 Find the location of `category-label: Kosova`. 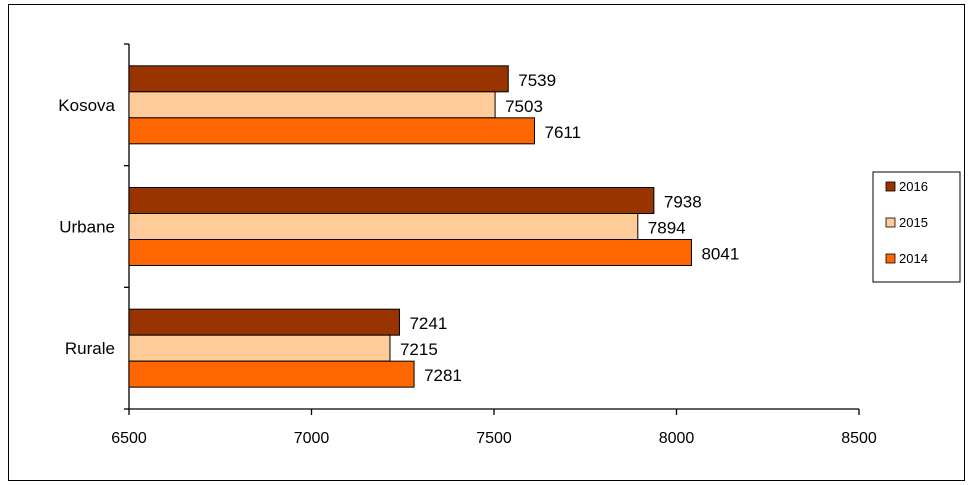

category-label: Kosova is located at coordinates (86, 105).